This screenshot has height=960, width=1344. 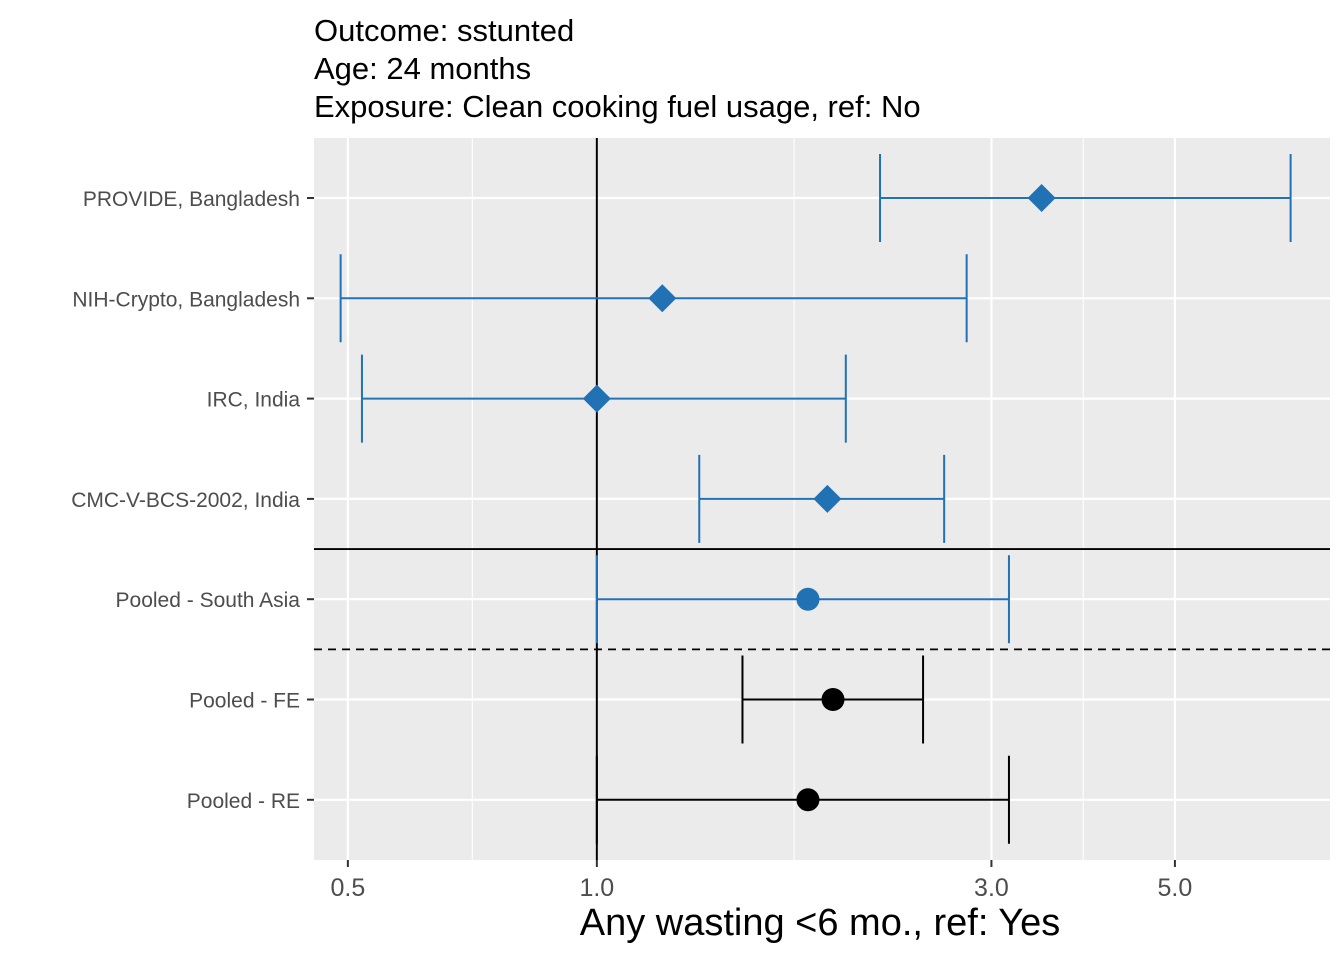 What do you see at coordinates (596, 888) in the screenshot?
I see `x-tick-label: 1.0` at bounding box center [596, 888].